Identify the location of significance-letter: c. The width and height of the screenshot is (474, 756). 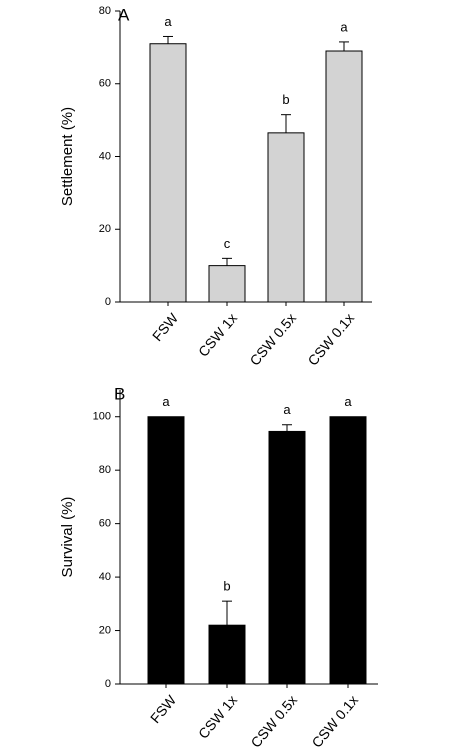
(227, 243).